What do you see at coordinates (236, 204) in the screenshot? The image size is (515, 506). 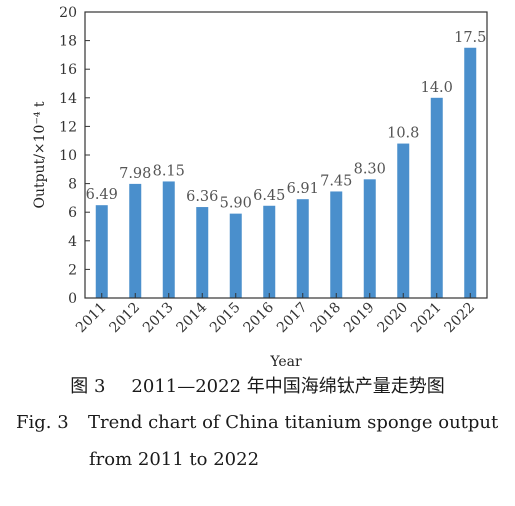 I see `data-label-2015: 5.90` at bounding box center [236, 204].